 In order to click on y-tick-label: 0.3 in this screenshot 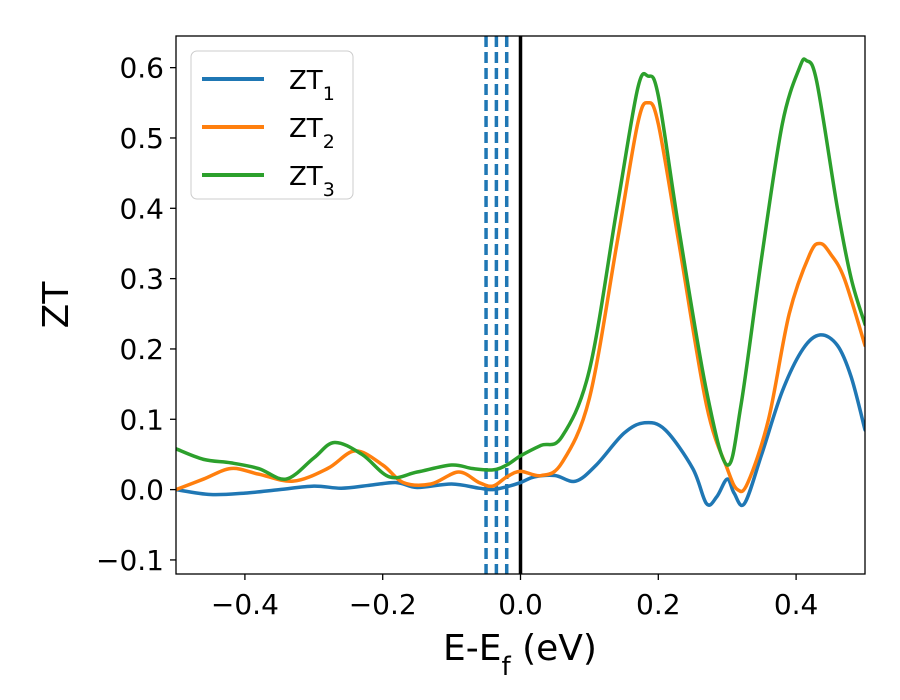, I will do `click(141, 279)`.